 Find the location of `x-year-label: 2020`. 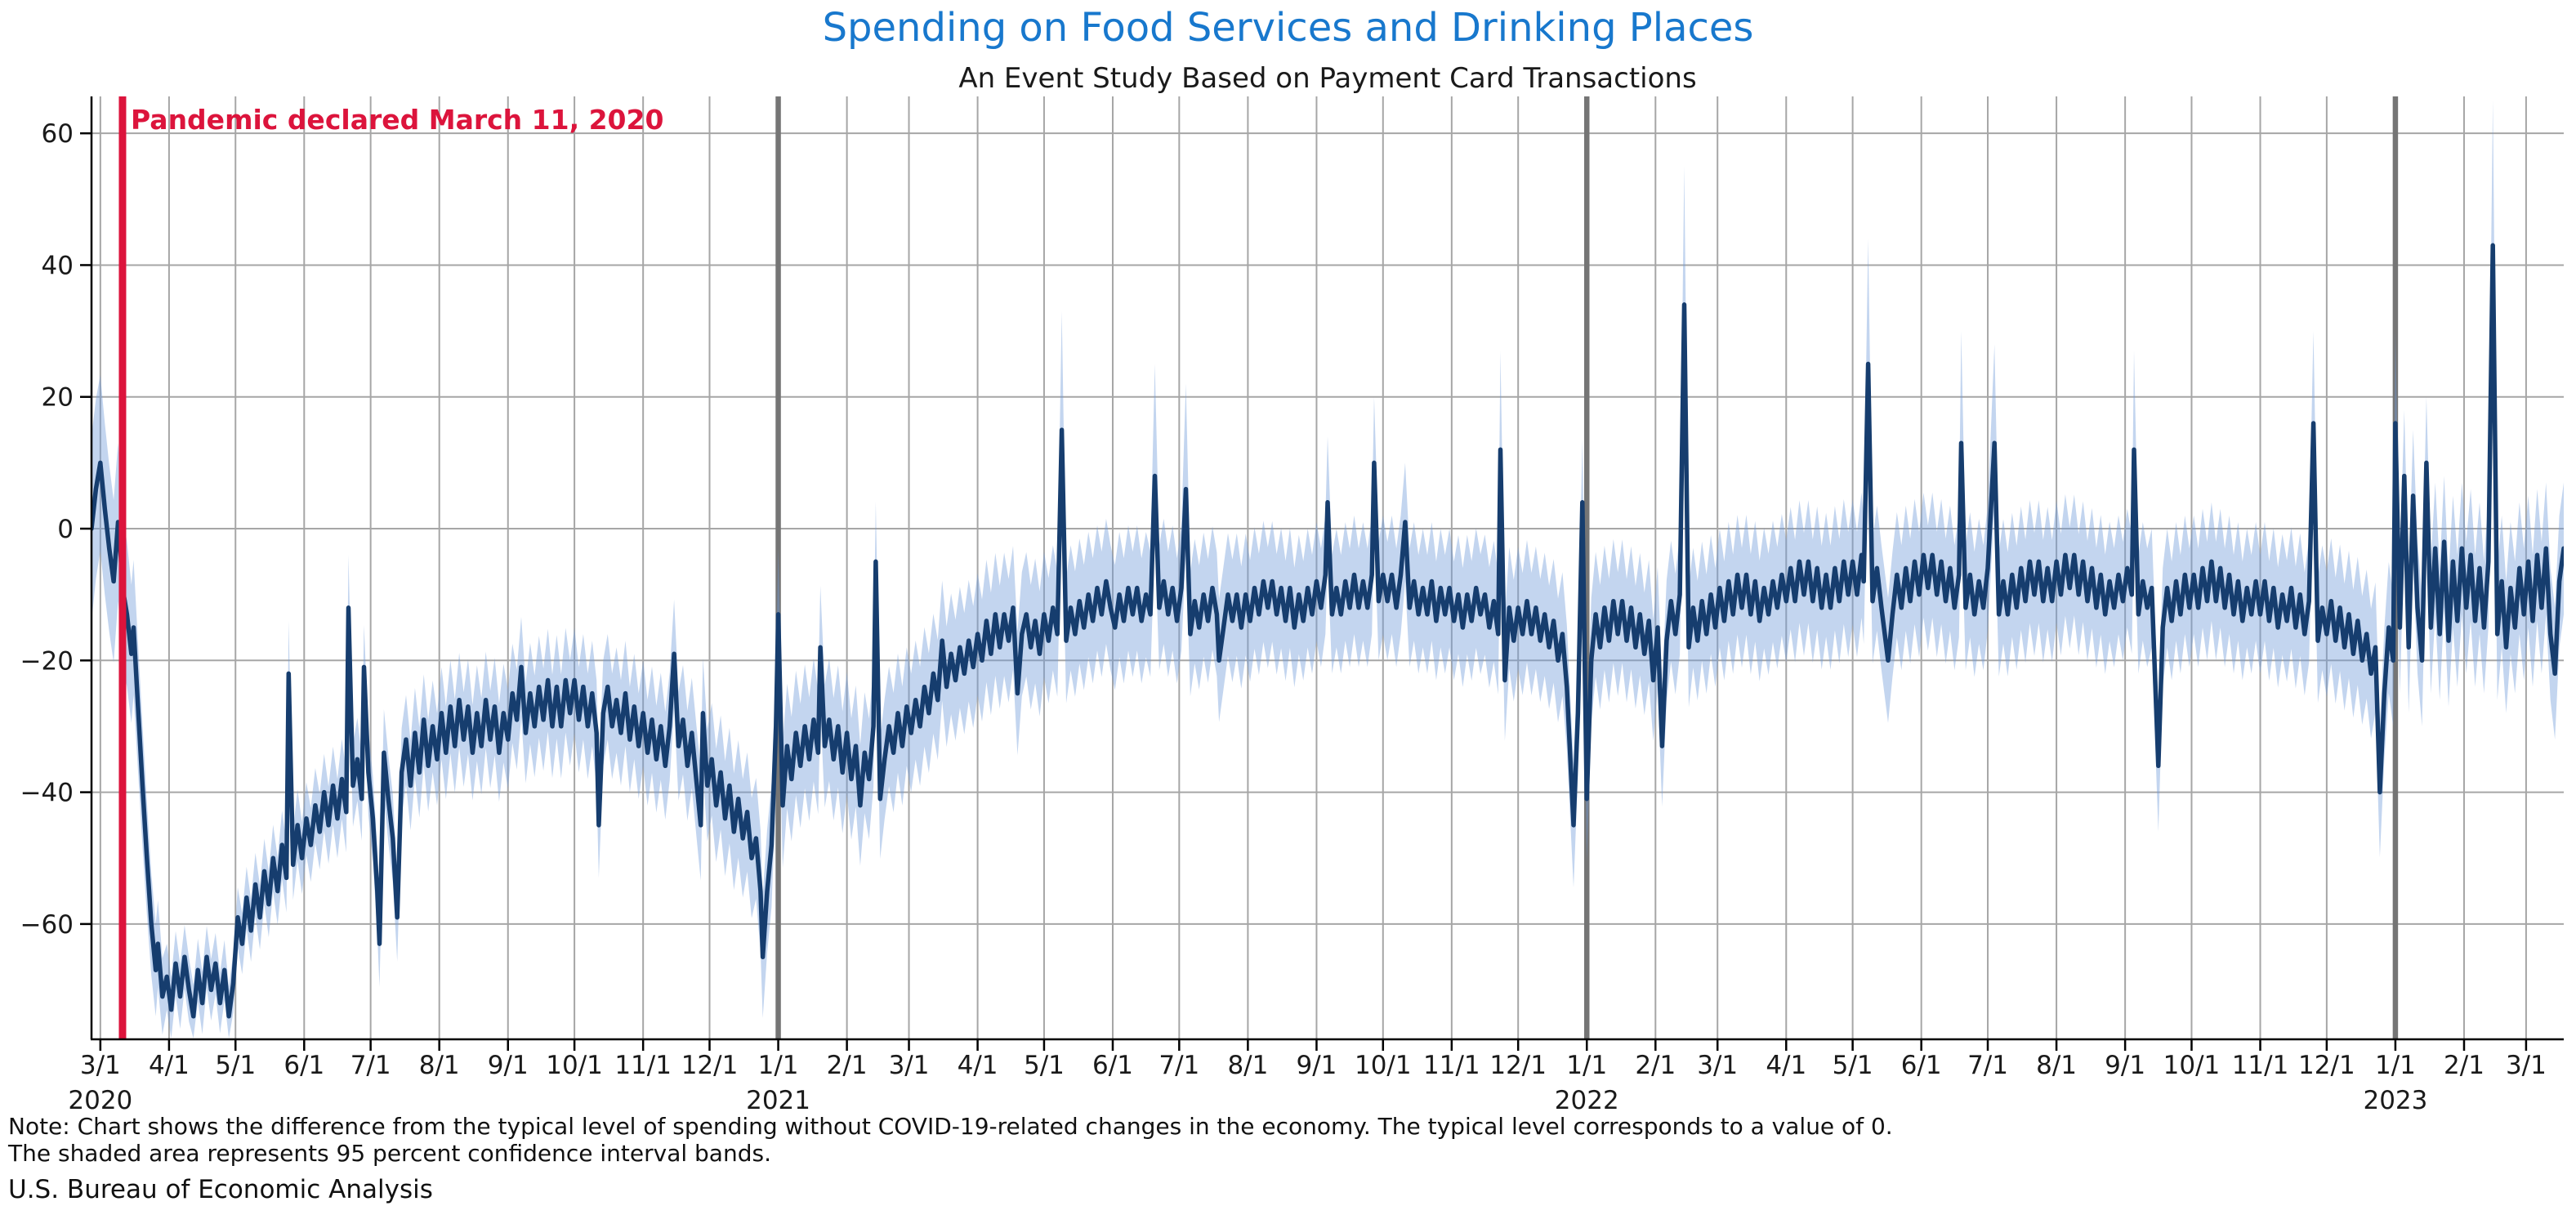

x-year-label: 2020 is located at coordinates (100, 1100).